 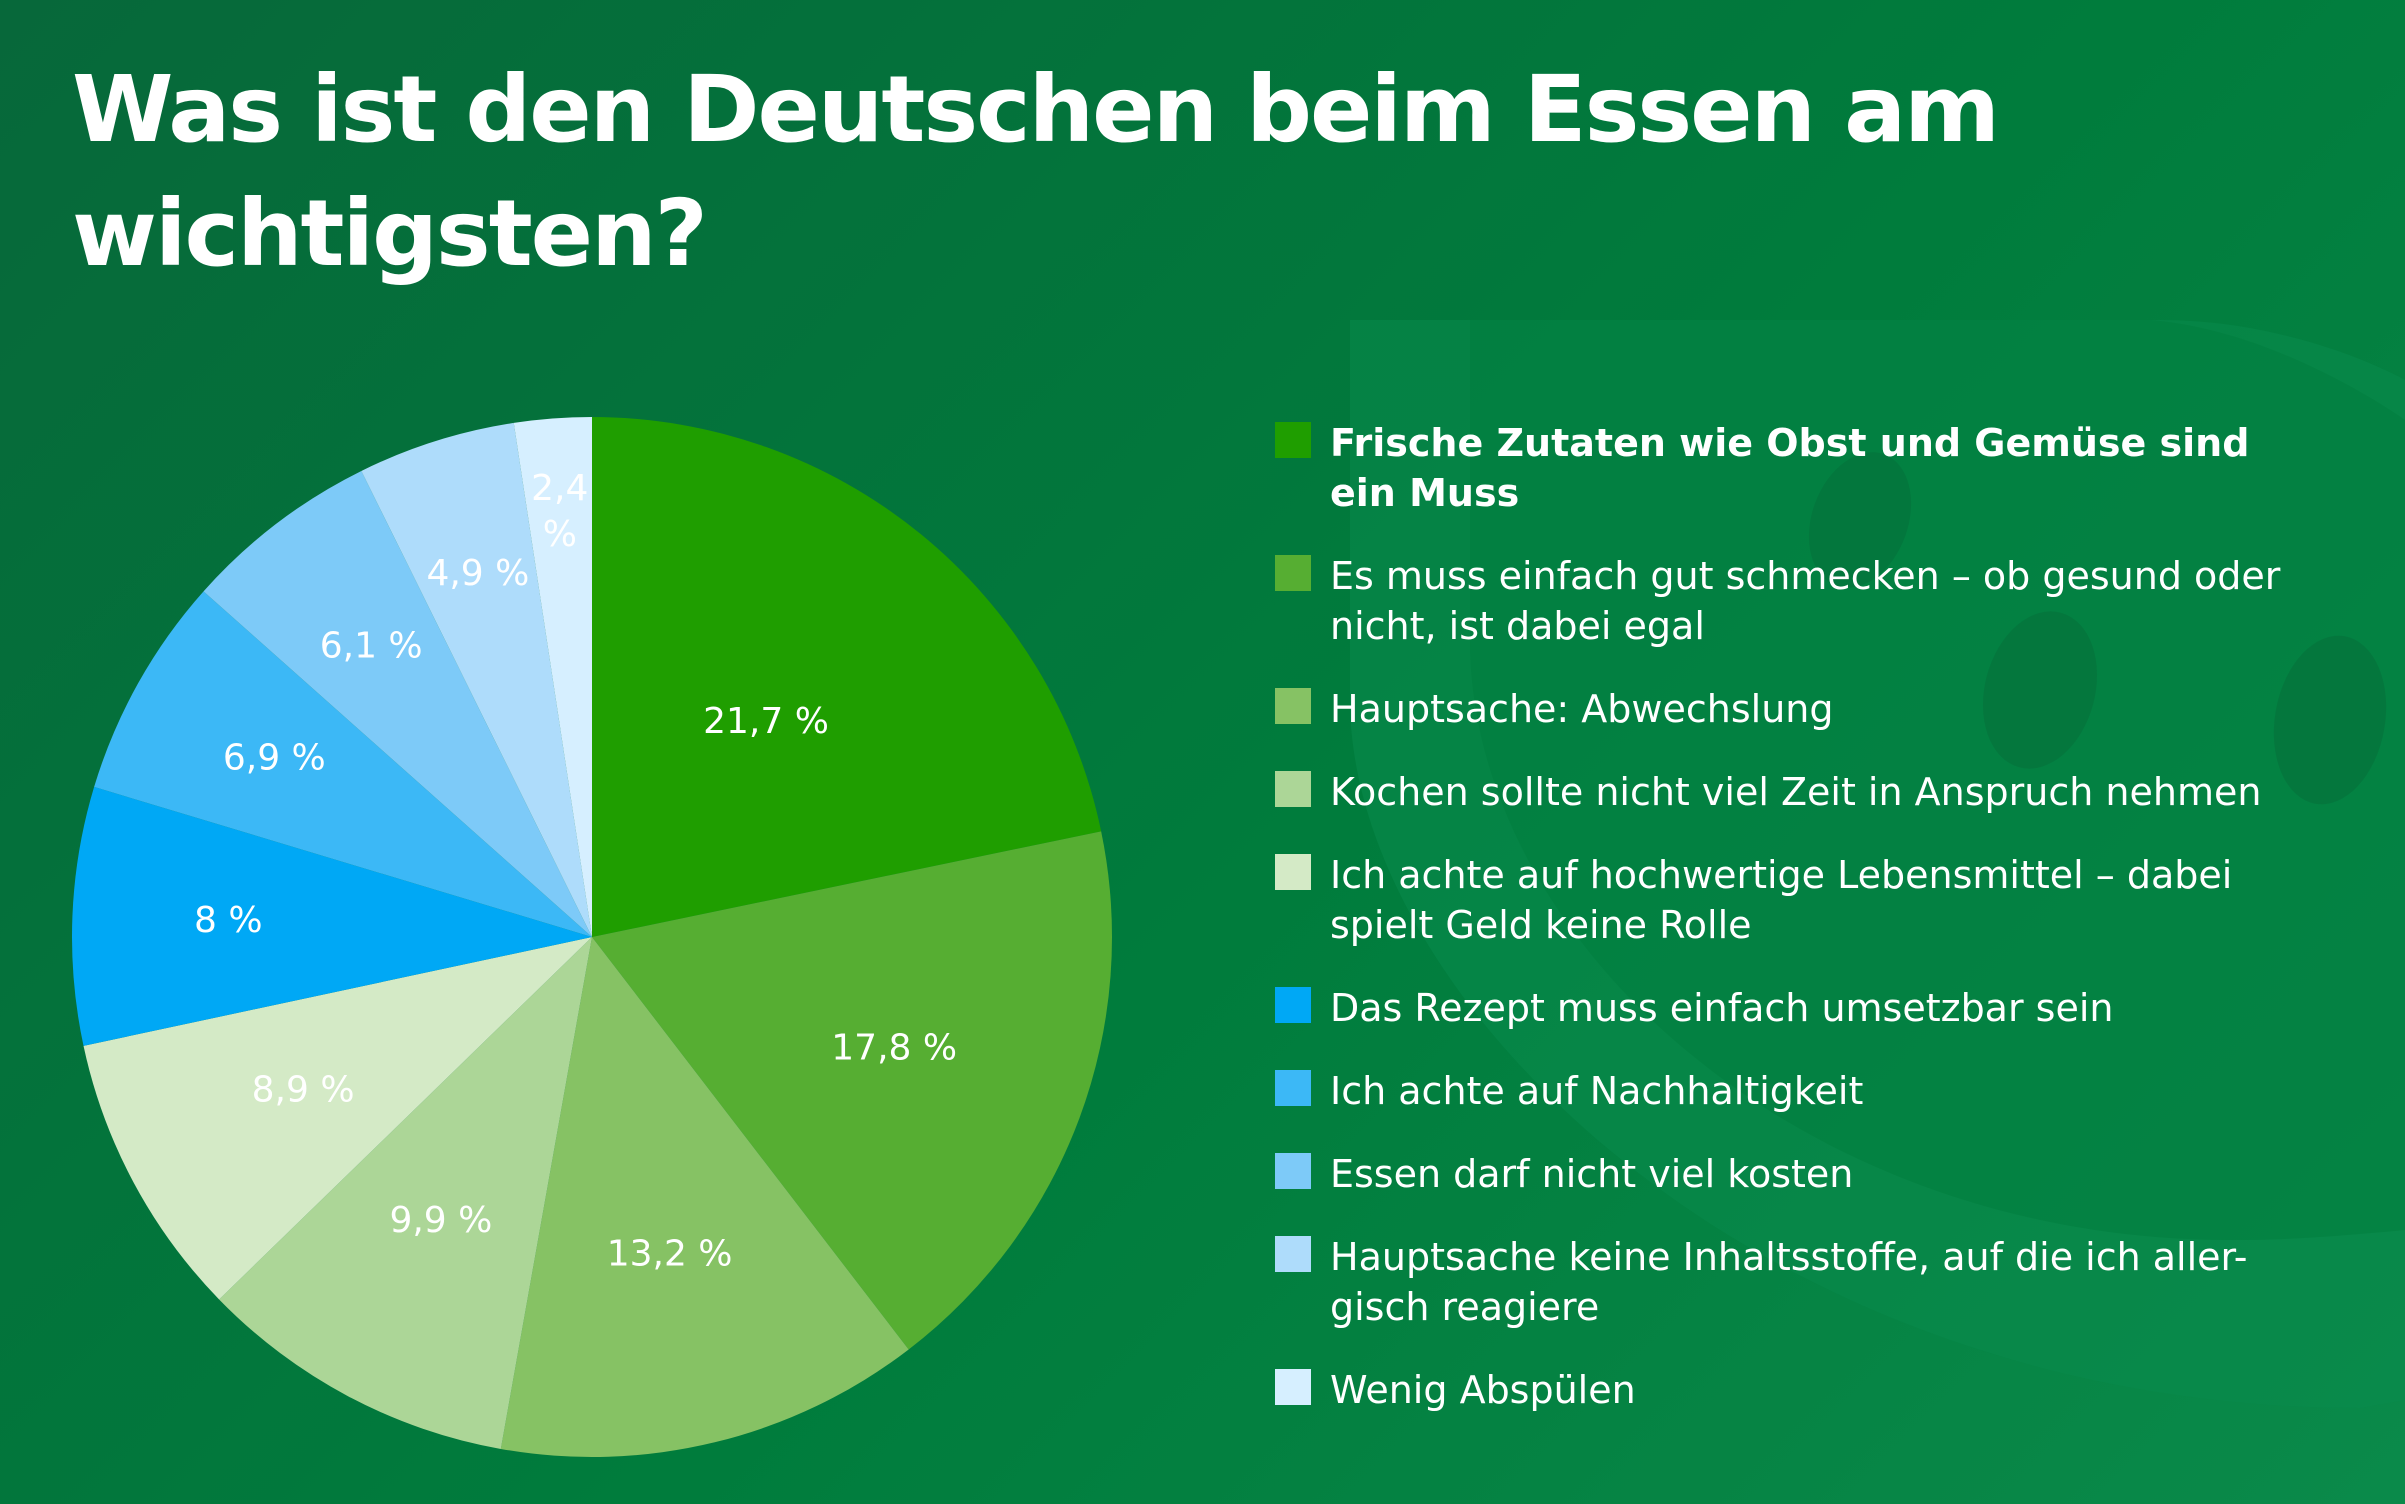 What do you see at coordinates (440, 1220) in the screenshot?
I see `slice-value-label: 9,9 %` at bounding box center [440, 1220].